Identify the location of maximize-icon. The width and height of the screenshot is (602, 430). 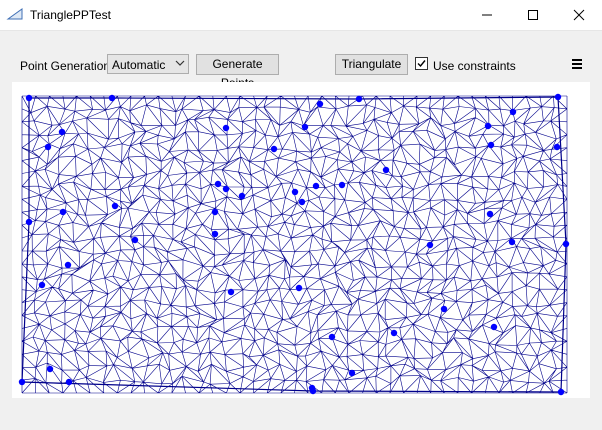
(533, 15).